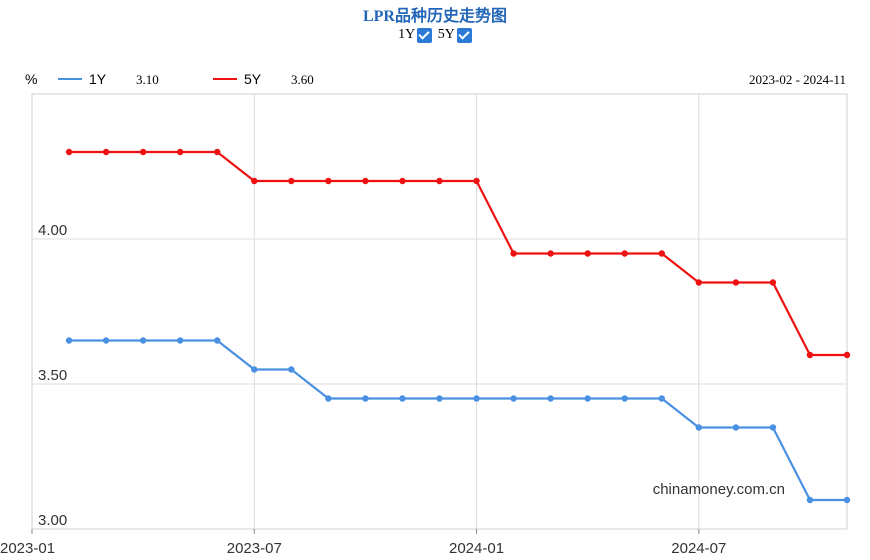 This screenshot has height=560, width=870. What do you see at coordinates (476, 548) in the screenshot?
I see `x-tick-label-2: 2024-01` at bounding box center [476, 548].